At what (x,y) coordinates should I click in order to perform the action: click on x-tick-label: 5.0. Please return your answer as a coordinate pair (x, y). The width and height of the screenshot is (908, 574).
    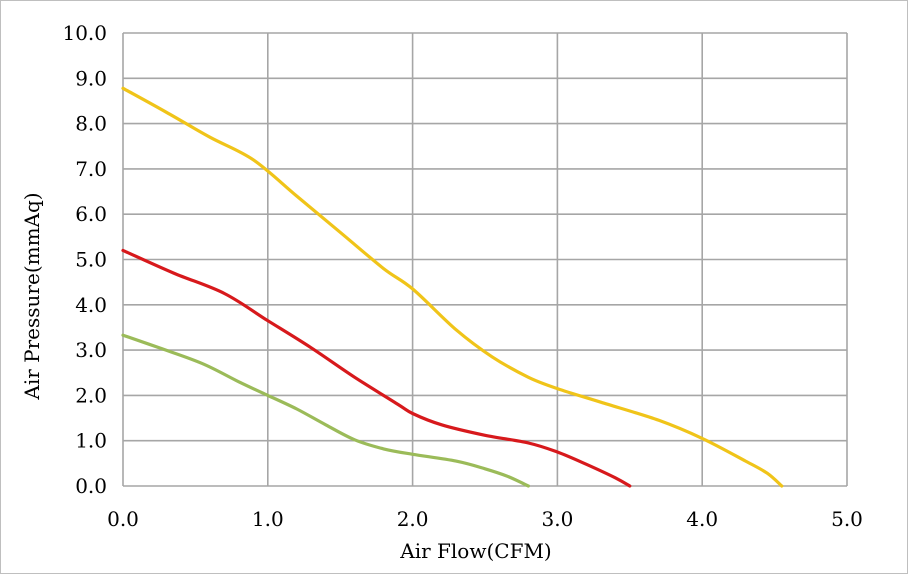
    Looking at the image, I should click on (847, 519).